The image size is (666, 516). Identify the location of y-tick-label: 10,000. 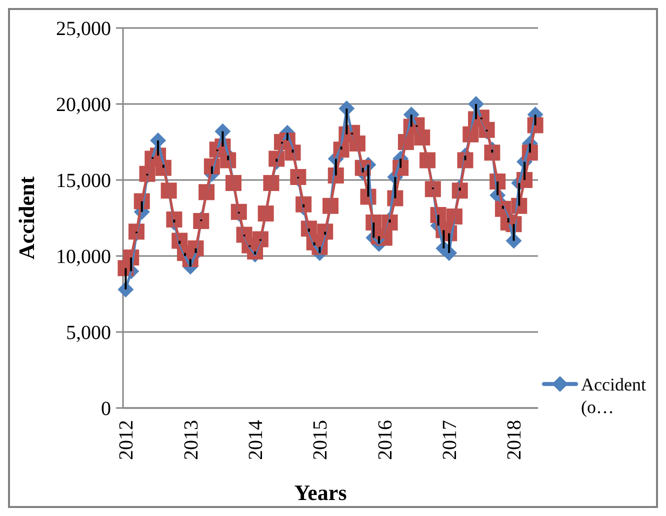
(83, 257).